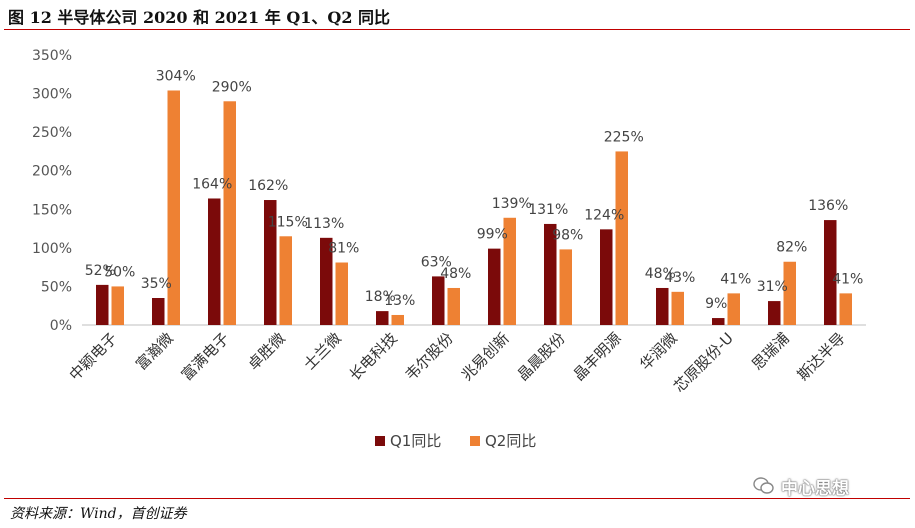 The height and width of the screenshot is (528, 915). I want to click on data-label-q1: 164%, so click(212, 184).